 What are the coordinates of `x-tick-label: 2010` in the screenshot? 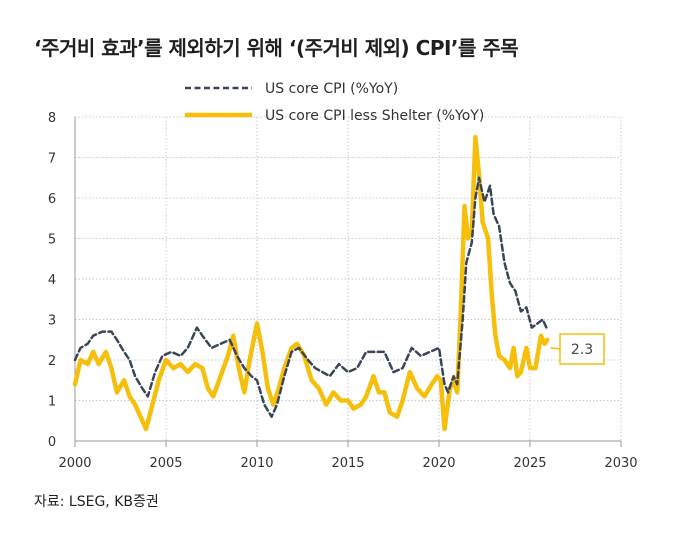 It's located at (256, 463).